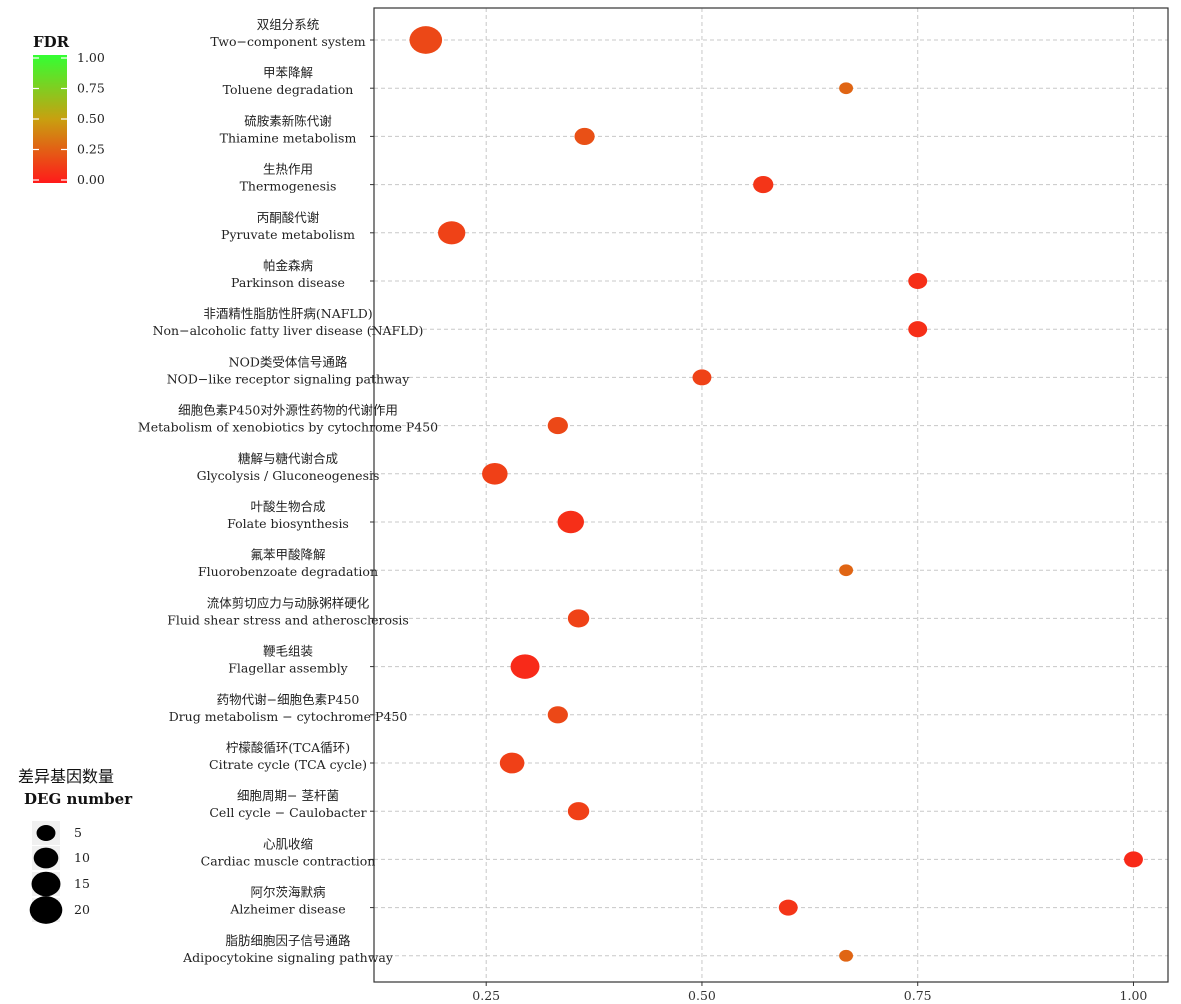 This screenshot has width=1181, height=1004. Describe the element at coordinates (78, 832) in the screenshot. I see `size-key-label: 5` at that location.